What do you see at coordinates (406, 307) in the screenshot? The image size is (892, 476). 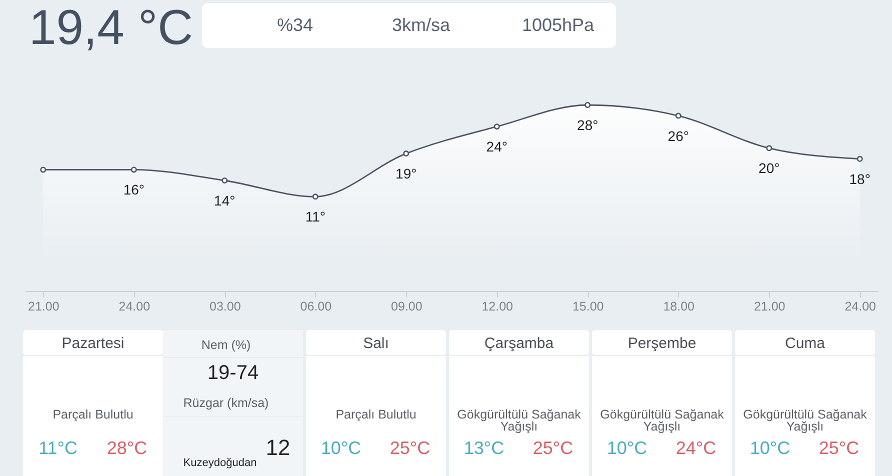 I see `x-tick-label: 09.00` at bounding box center [406, 307].